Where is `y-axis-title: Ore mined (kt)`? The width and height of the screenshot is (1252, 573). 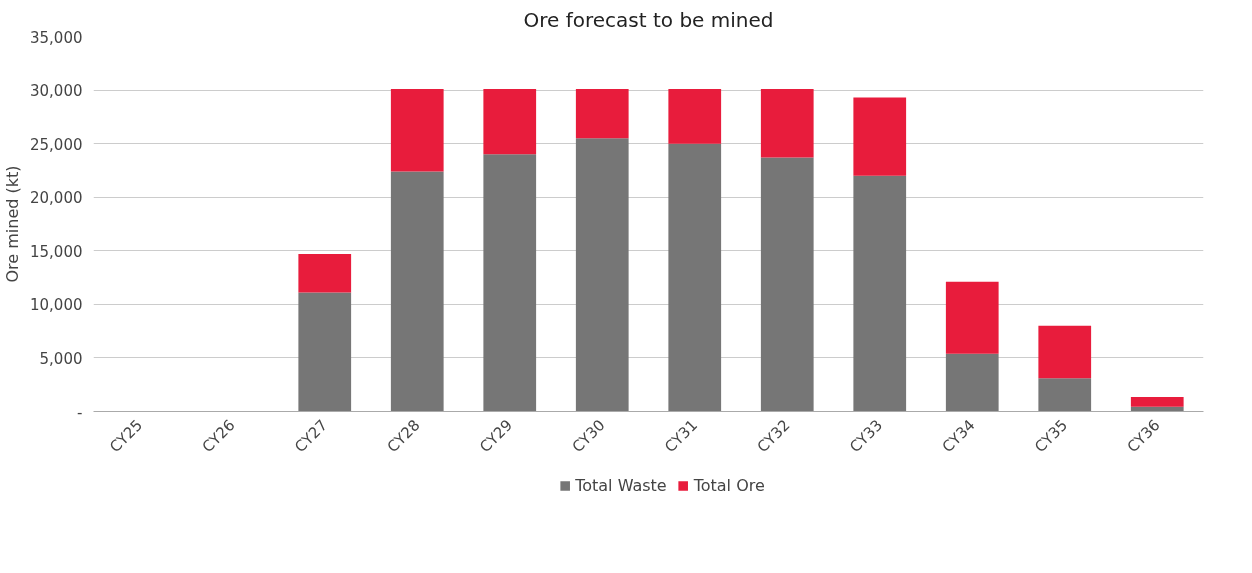 y-axis-title: Ore mined (kt) is located at coordinates (13, 224).